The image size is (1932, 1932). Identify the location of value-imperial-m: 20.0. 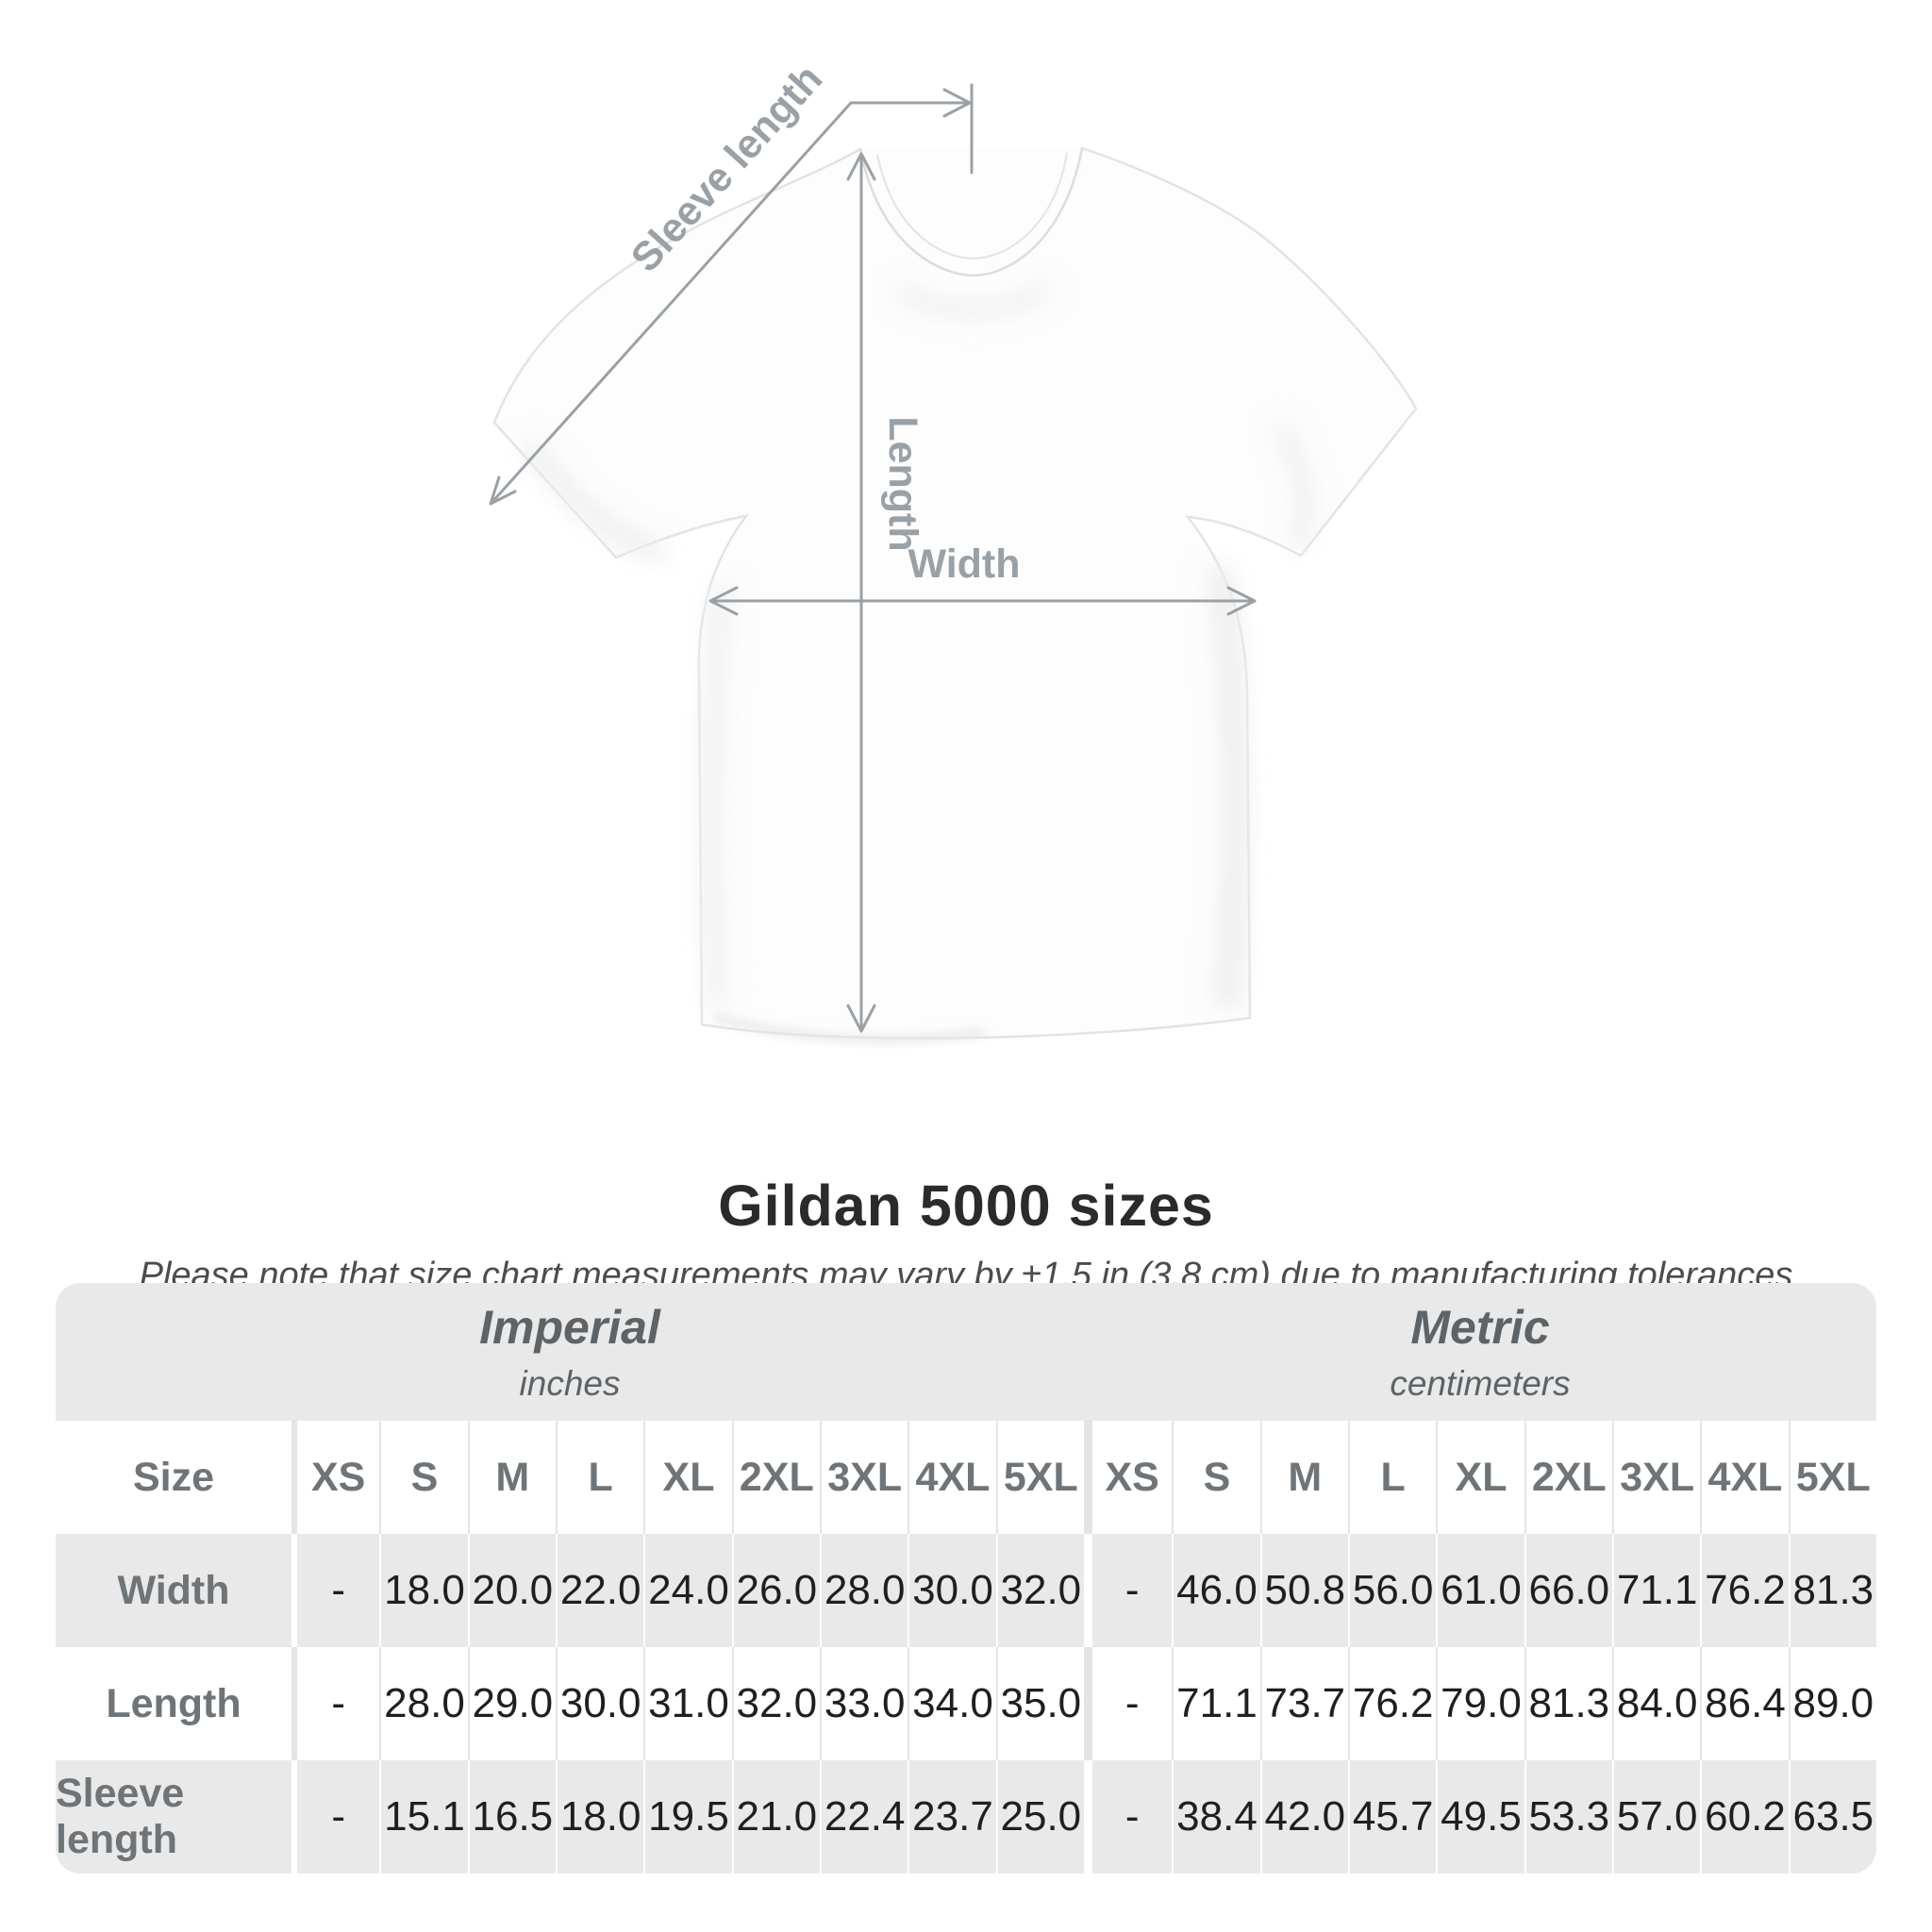
(512, 1591).